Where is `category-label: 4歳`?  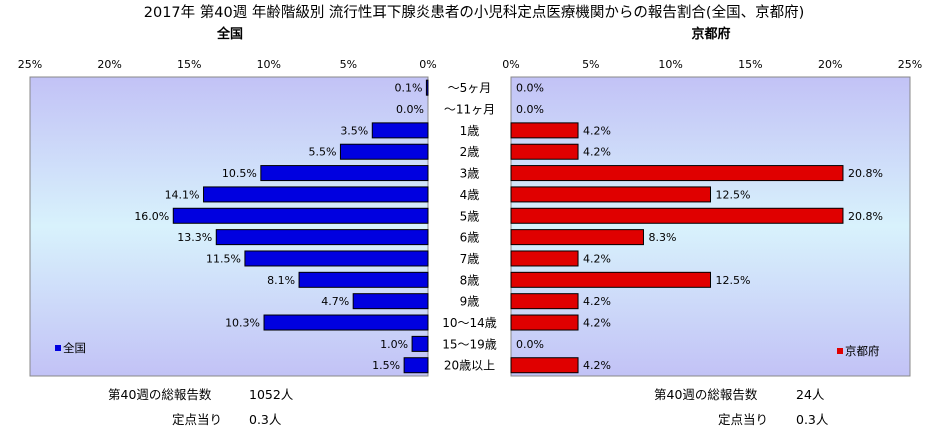 category-label: 4歳 is located at coordinates (470, 195).